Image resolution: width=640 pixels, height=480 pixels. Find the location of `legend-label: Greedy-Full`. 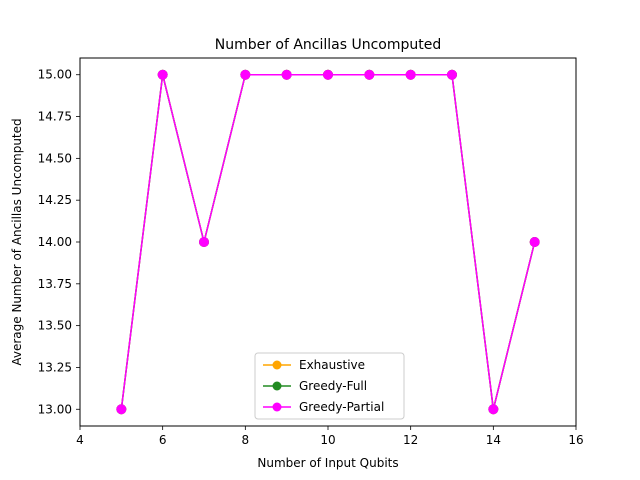

legend-label: Greedy-Full is located at coordinates (333, 386).